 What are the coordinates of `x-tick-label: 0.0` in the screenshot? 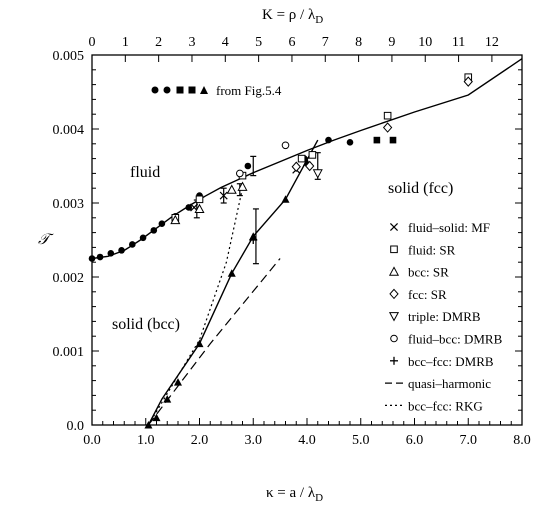 It's located at (92, 440).